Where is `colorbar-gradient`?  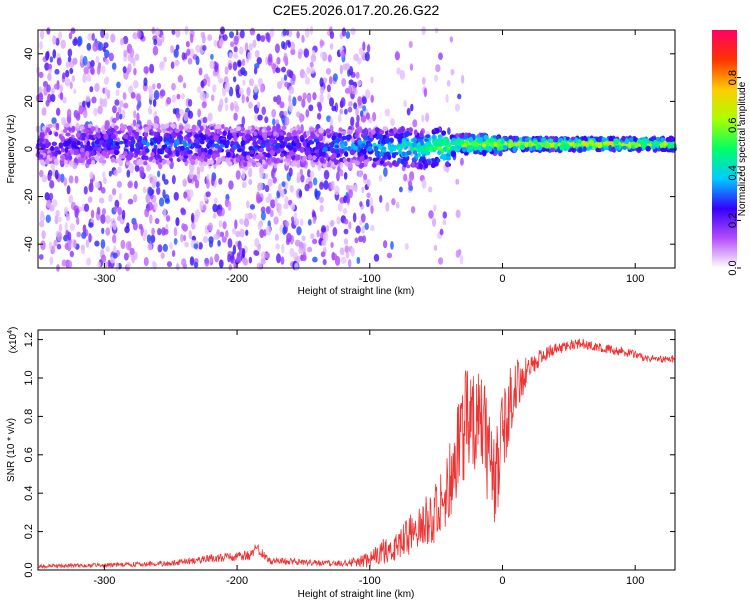 colorbar-gradient is located at coordinates (724, 149).